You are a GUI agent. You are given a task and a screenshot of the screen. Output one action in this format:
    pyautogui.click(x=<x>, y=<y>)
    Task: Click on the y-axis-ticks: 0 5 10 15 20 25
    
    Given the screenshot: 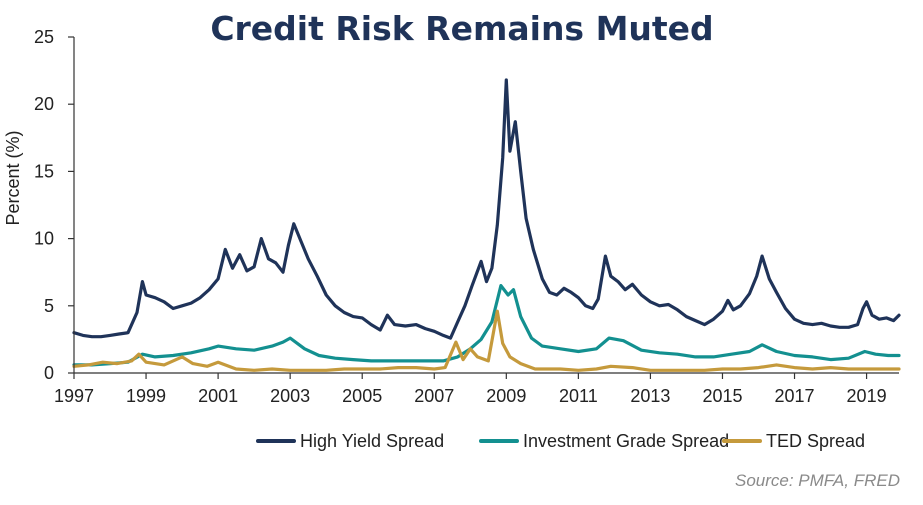 What is the action you would take?
    pyautogui.click(x=54, y=205)
    